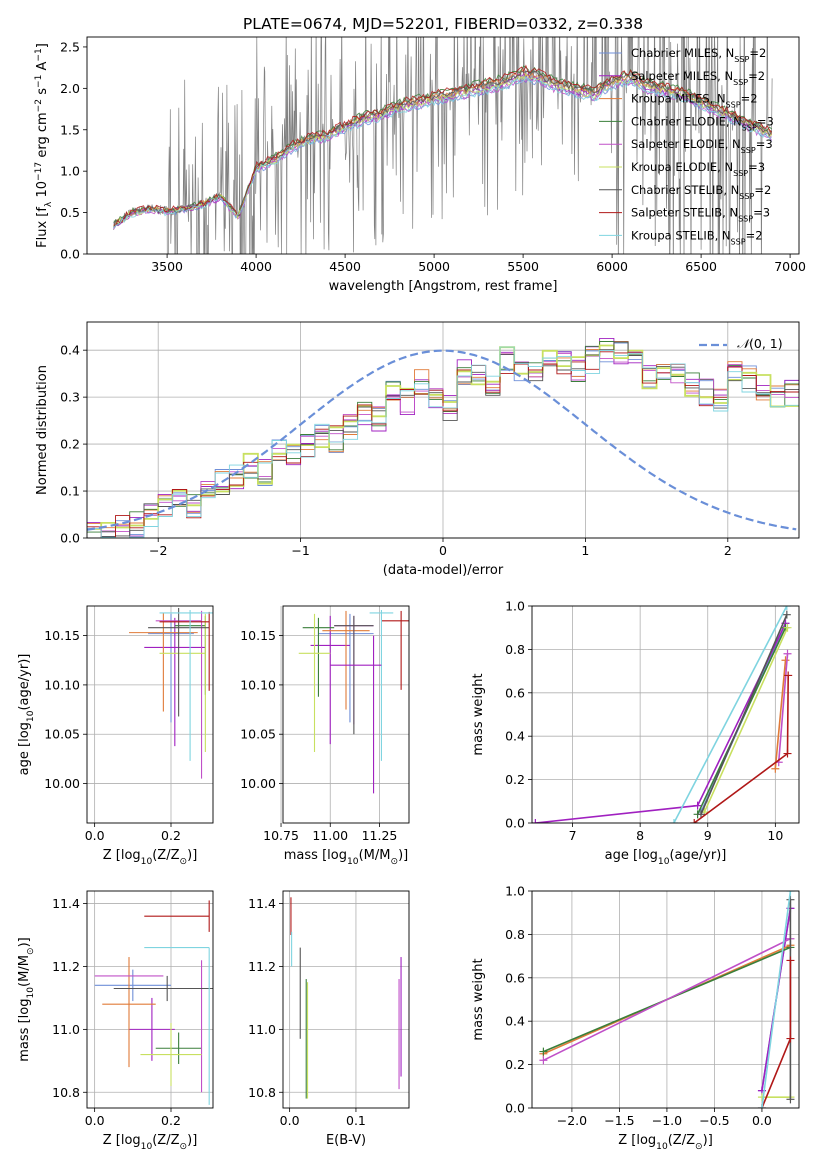  I want to click on x-axis-label: mass [log10(M/M⊙)], so click(346, 857).